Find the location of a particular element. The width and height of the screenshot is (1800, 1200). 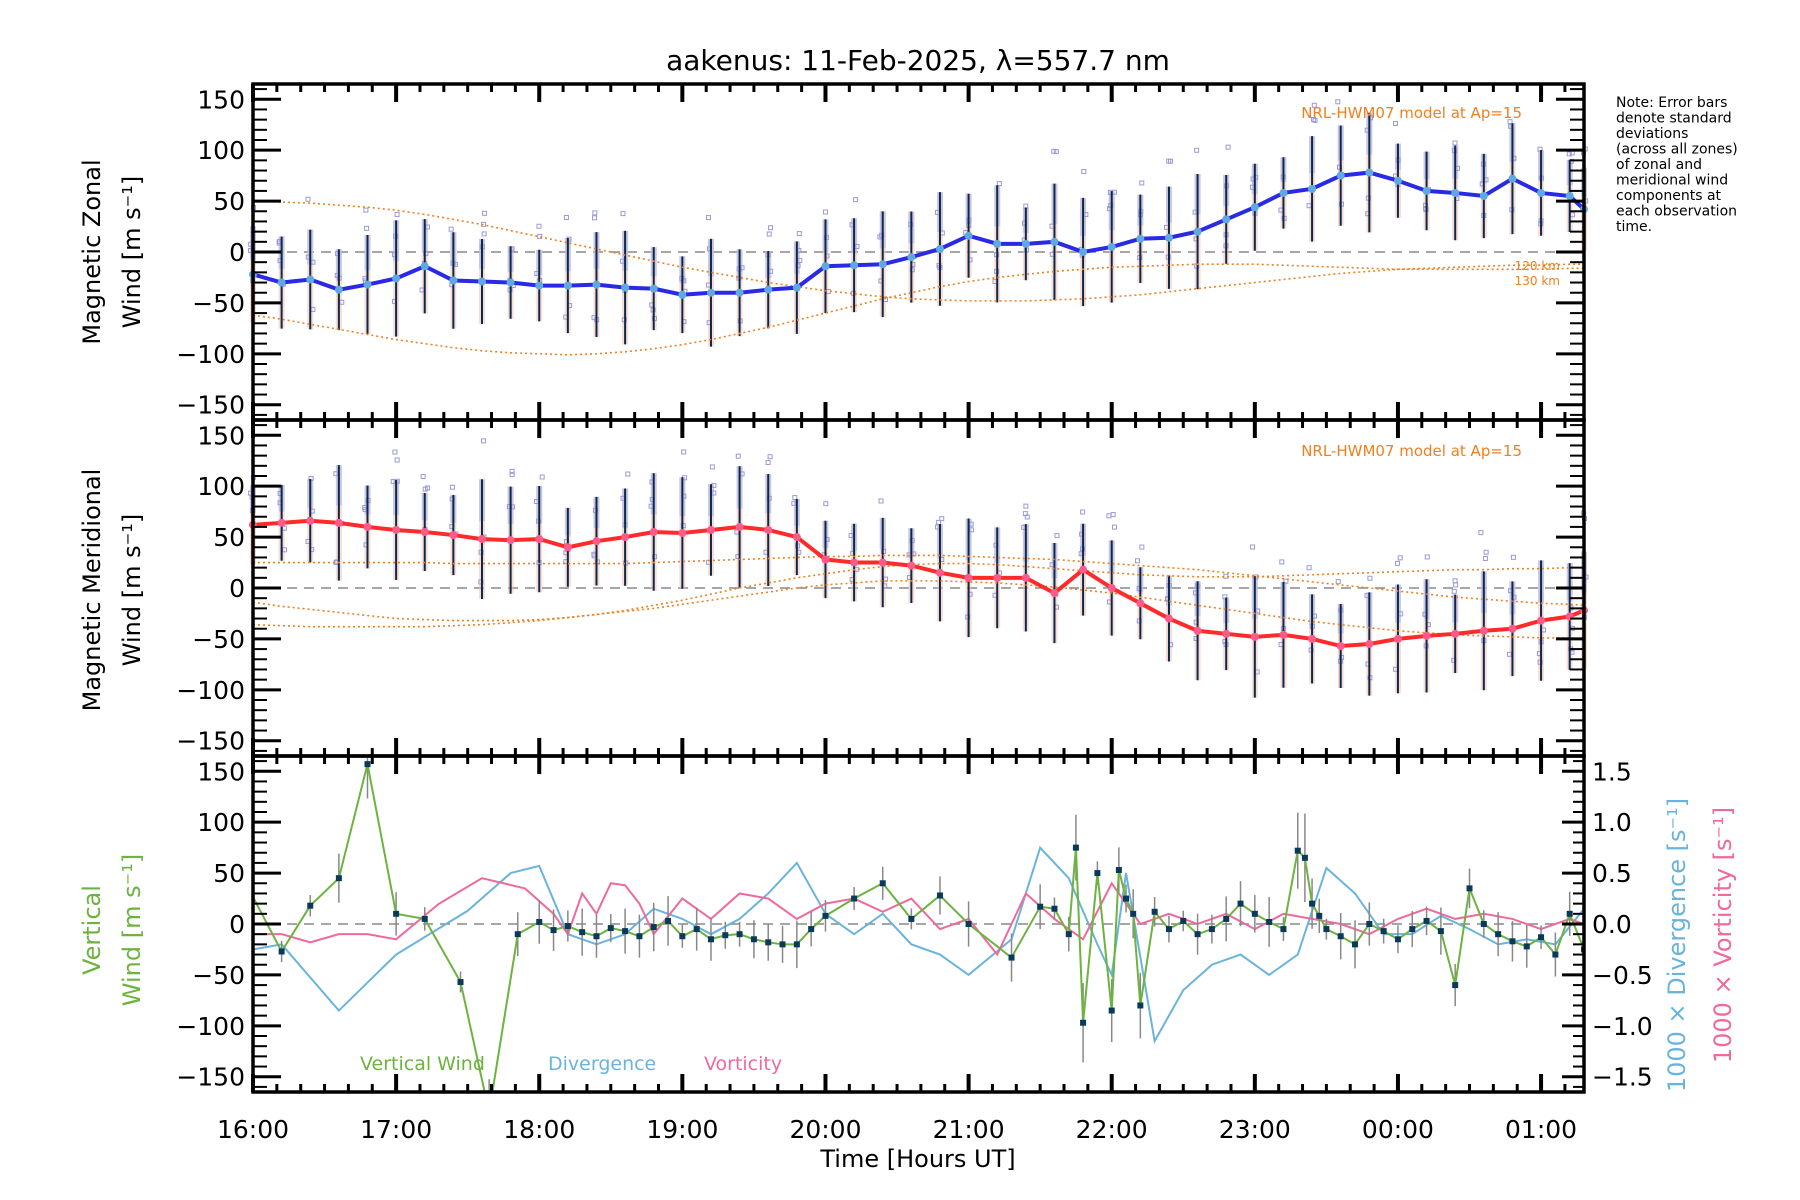

note-line: meridional wind is located at coordinates (1672, 181).